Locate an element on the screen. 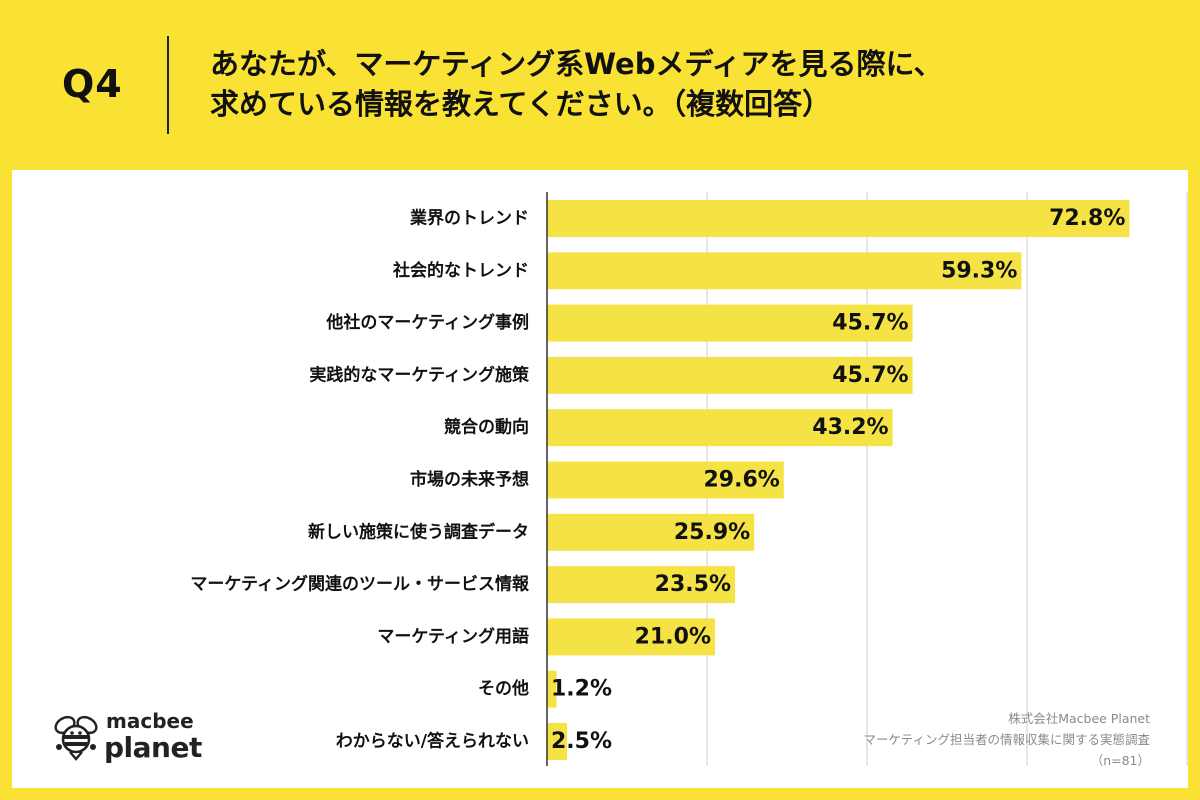 This screenshot has height=800, width=1200. bee-logo-icon is located at coordinates (76, 738).